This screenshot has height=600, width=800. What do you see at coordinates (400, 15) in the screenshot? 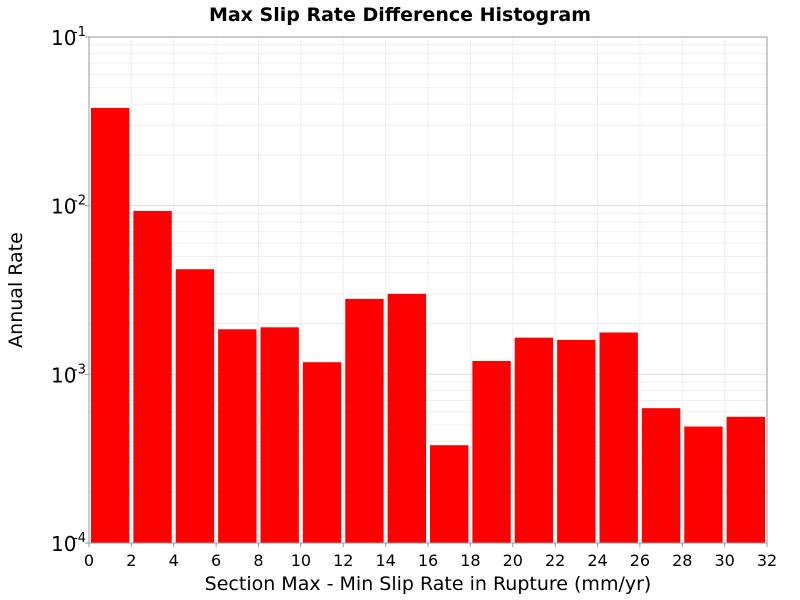
I see `chart-title: Max Slip Rate Difference Histogram` at bounding box center [400, 15].